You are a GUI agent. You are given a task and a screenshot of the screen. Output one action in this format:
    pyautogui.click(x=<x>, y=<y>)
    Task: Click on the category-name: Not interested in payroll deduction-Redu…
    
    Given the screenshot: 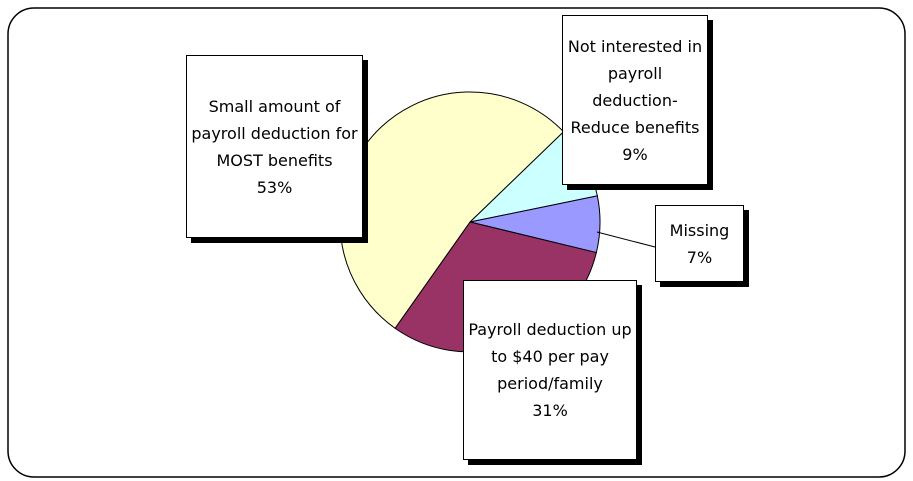 What is the action you would take?
    pyautogui.click(x=635, y=86)
    